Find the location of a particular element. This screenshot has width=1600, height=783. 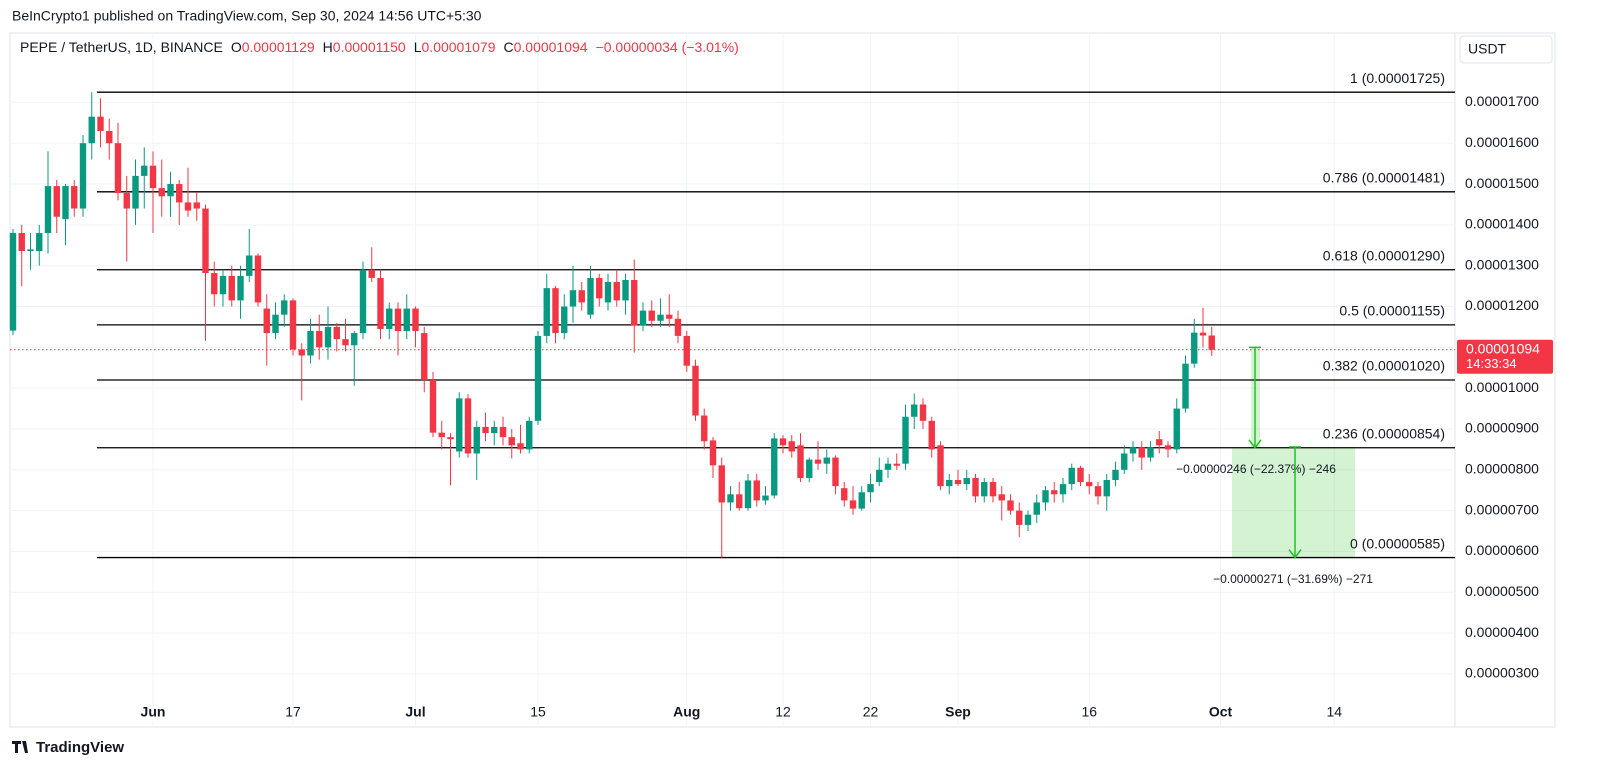

footer-logo: TradingView is located at coordinates (80, 747).